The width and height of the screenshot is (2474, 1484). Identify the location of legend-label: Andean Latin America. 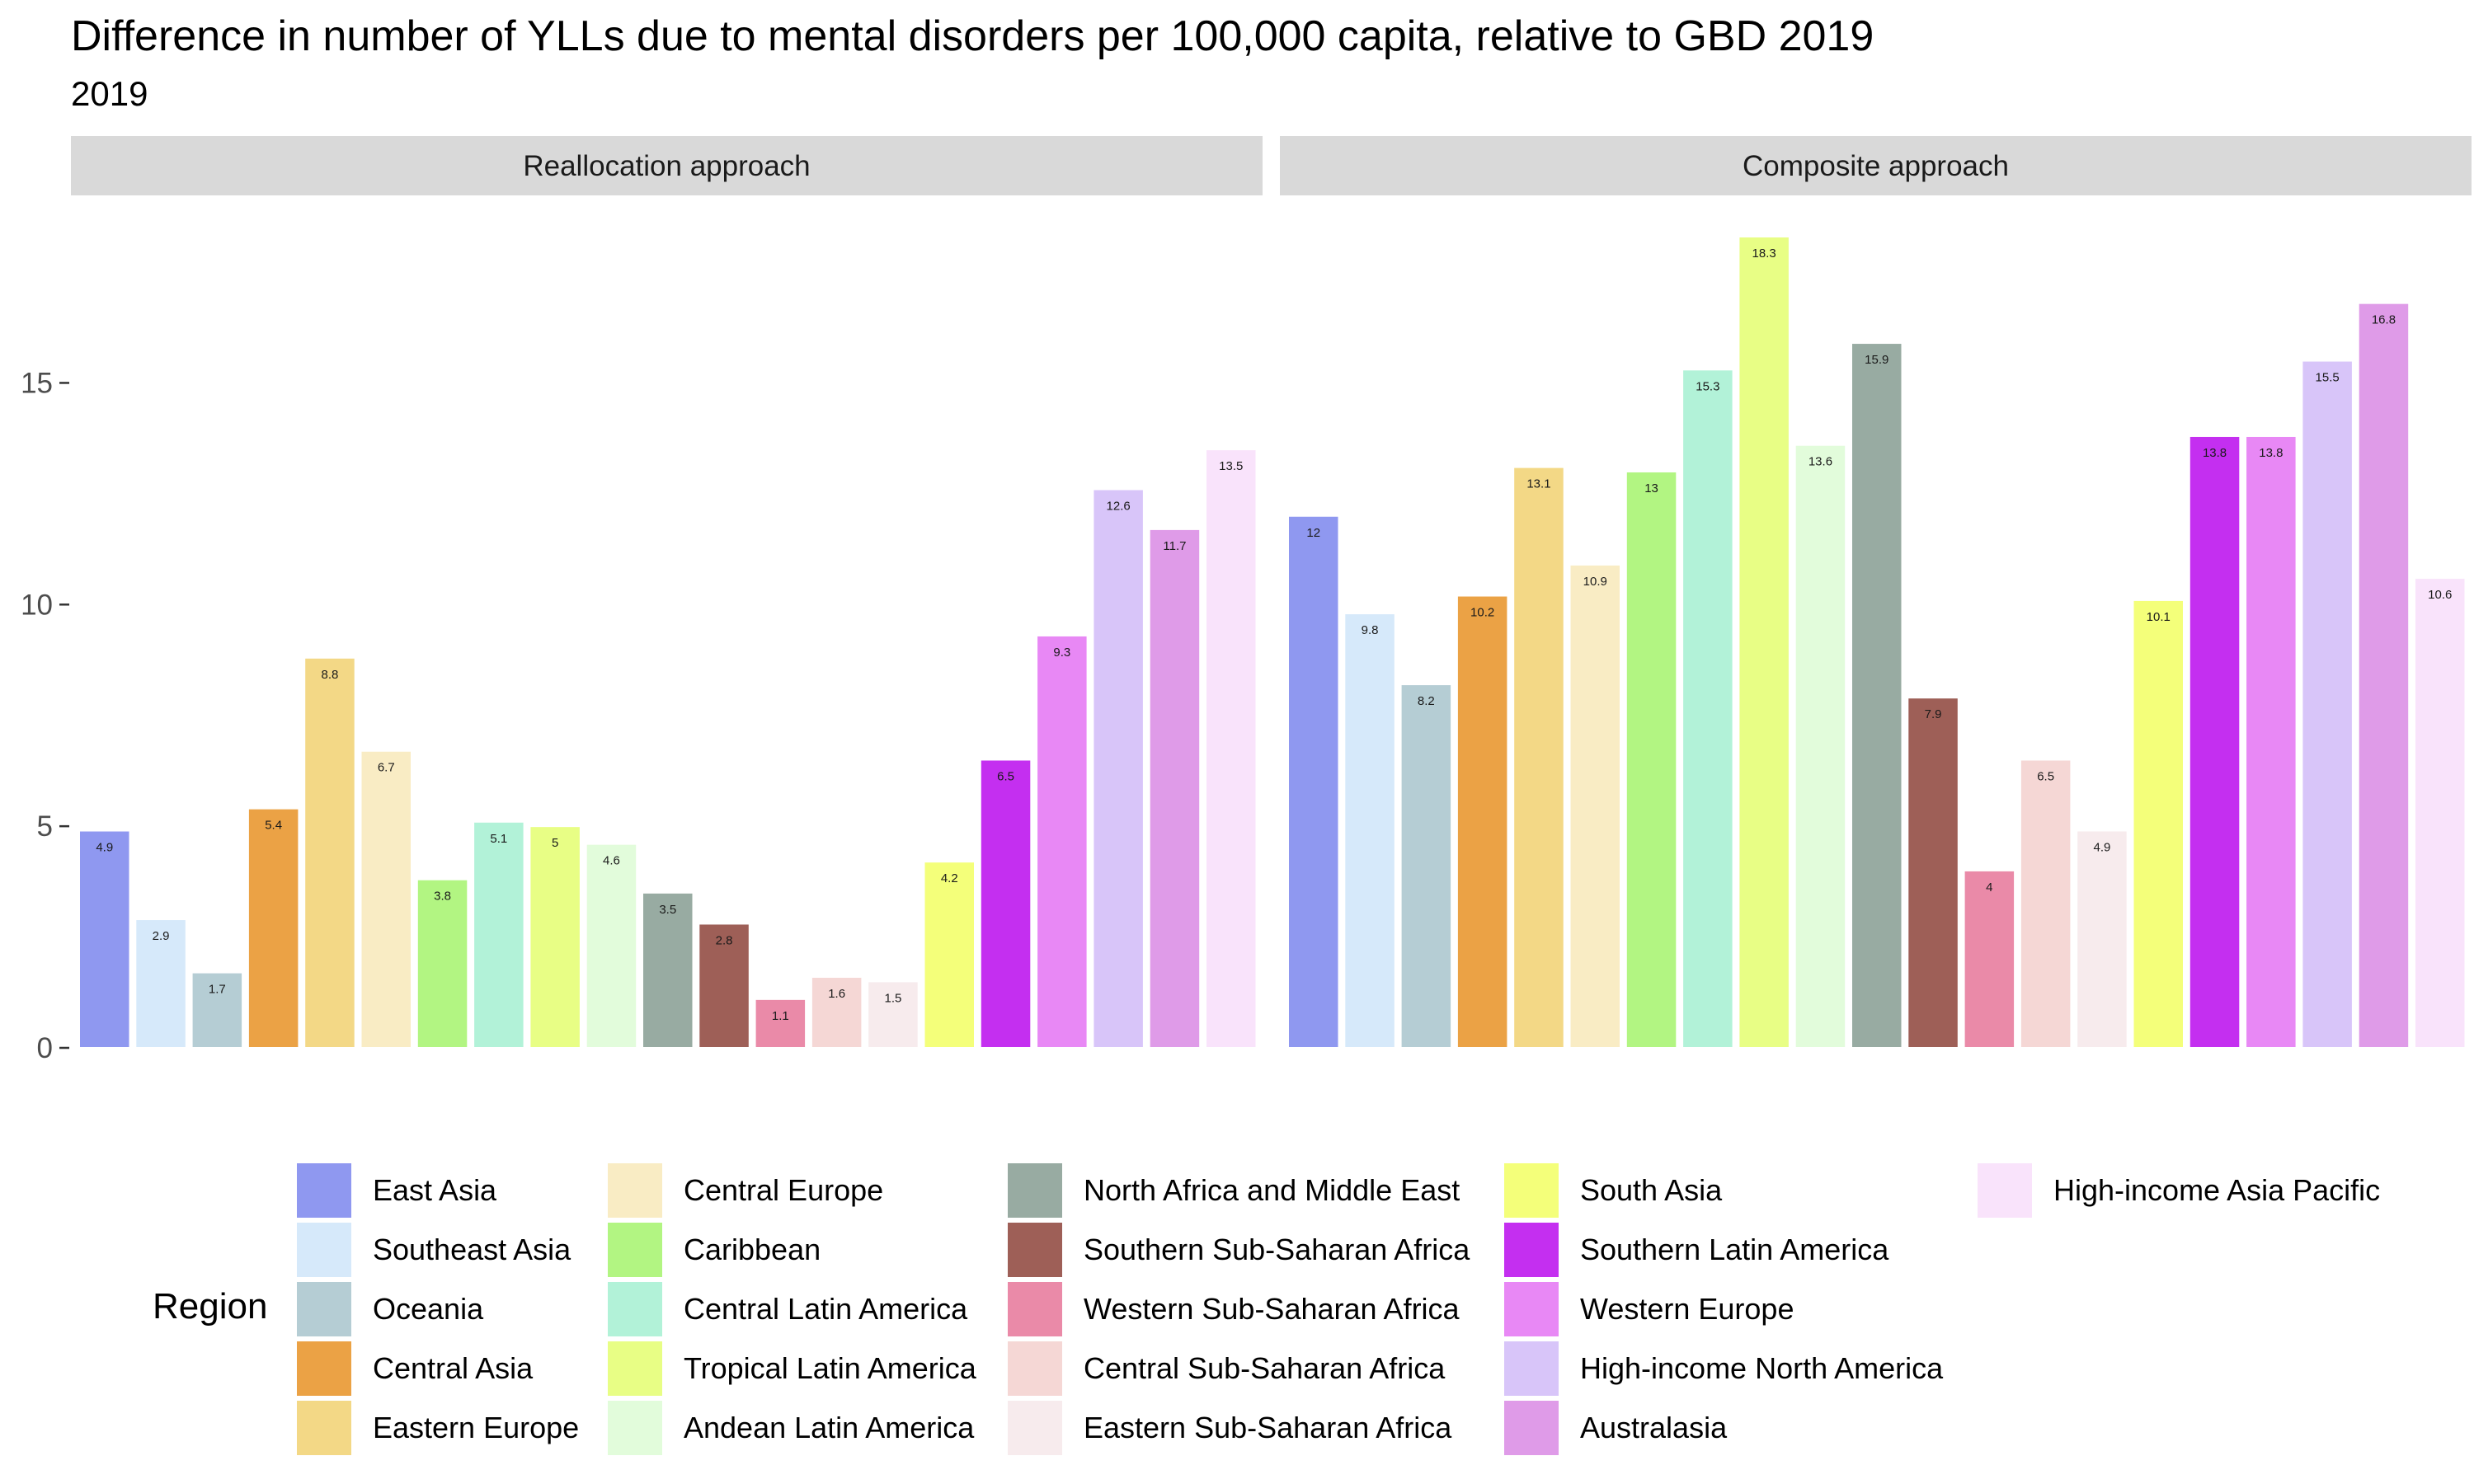
(829, 1427).